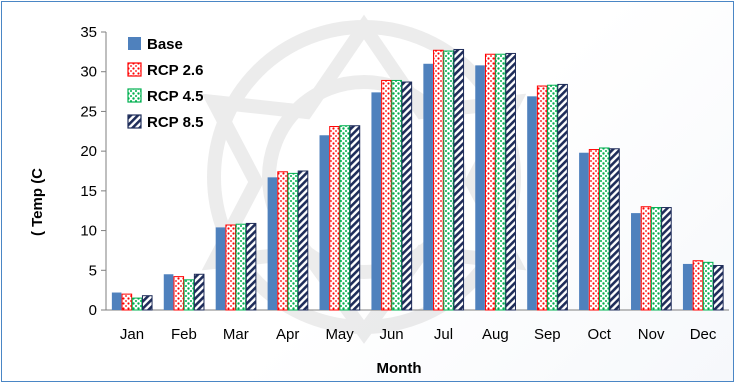  I want to click on legend-label: RCP 8.5, so click(175, 122).